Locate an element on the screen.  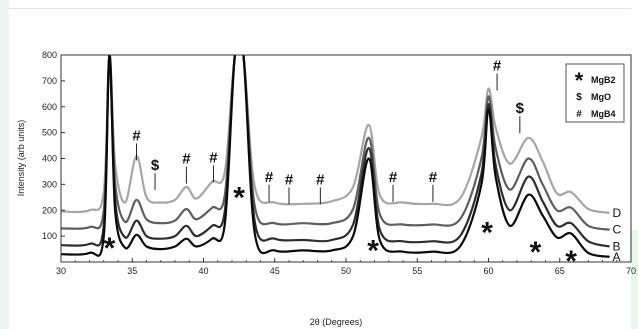
y-axis-title: Intensity (arb units) is located at coordinates (21, 158).